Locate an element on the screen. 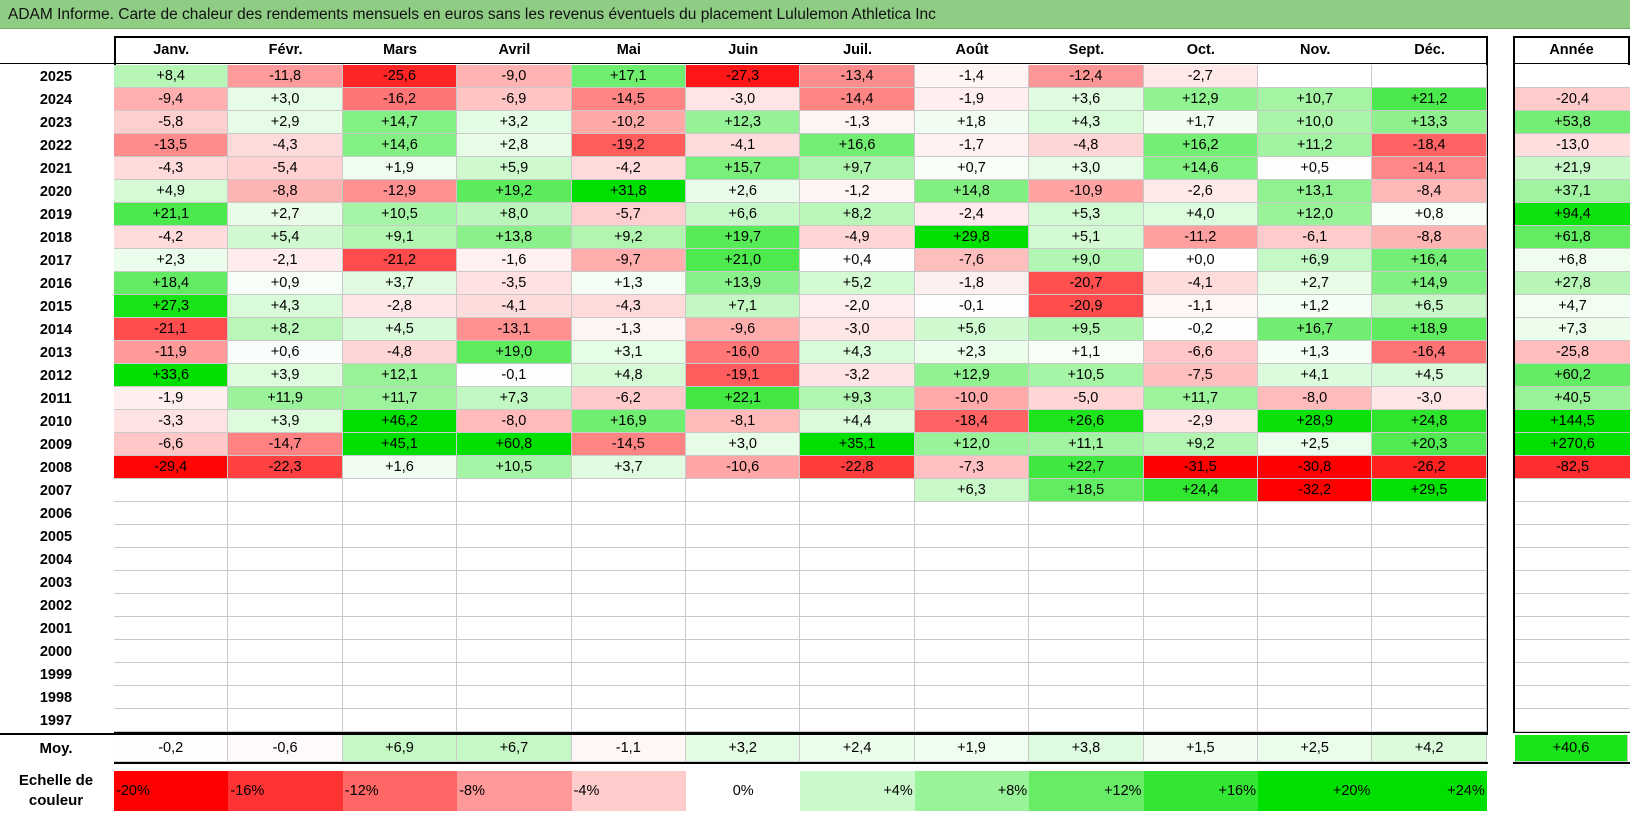  heatmap-cell: -16,2 is located at coordinates (400, 99).